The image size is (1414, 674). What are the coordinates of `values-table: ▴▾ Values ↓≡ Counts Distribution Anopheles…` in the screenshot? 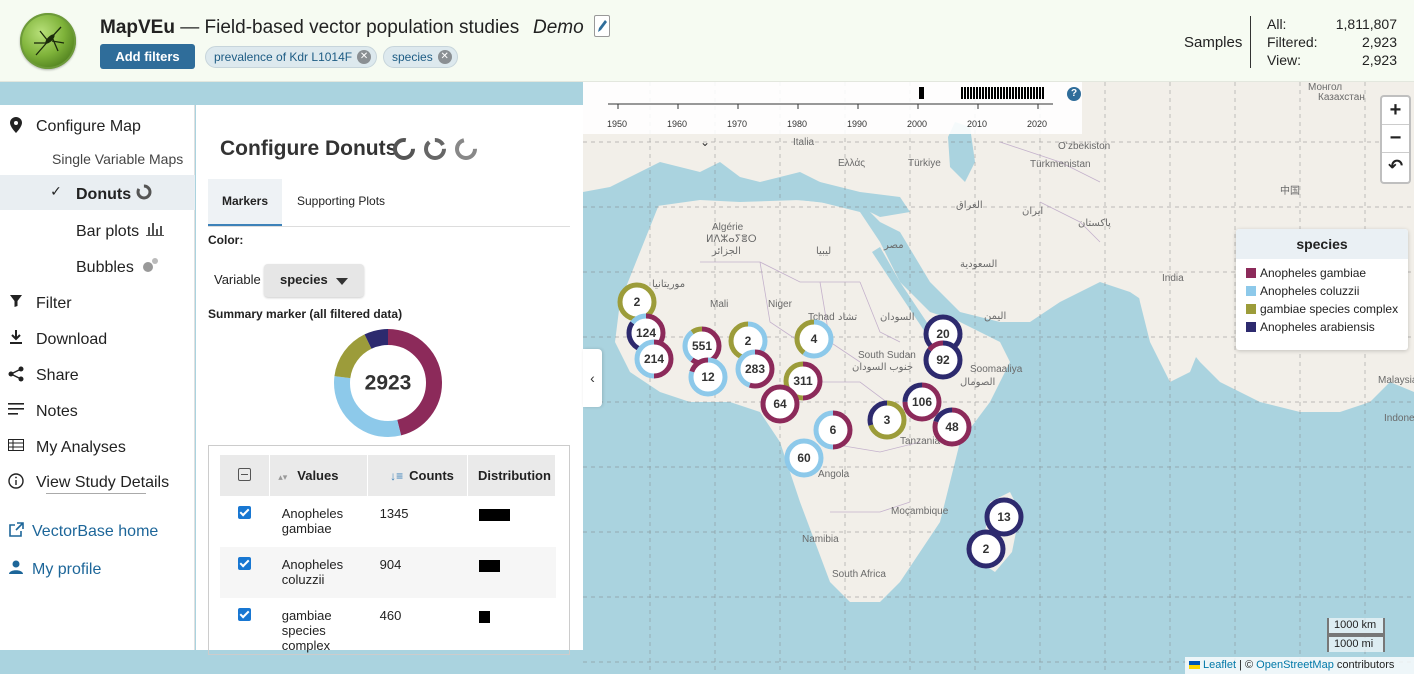 It's located at (388, 554).